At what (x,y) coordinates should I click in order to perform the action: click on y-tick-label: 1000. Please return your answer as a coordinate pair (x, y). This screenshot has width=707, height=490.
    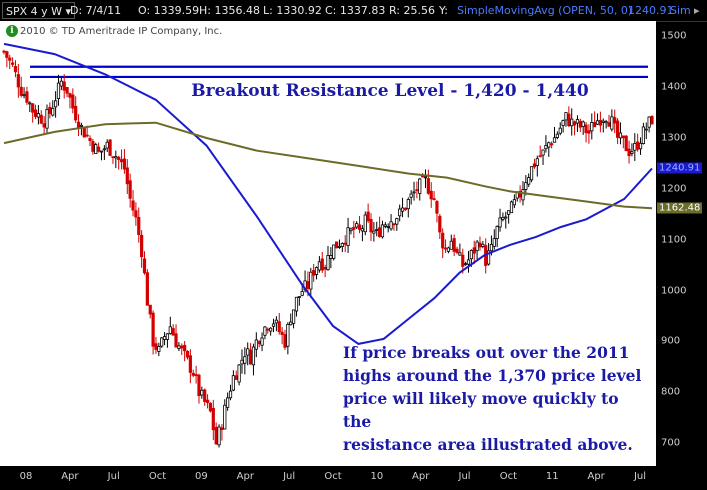
    Looking at the image, I should click on (674, 291).